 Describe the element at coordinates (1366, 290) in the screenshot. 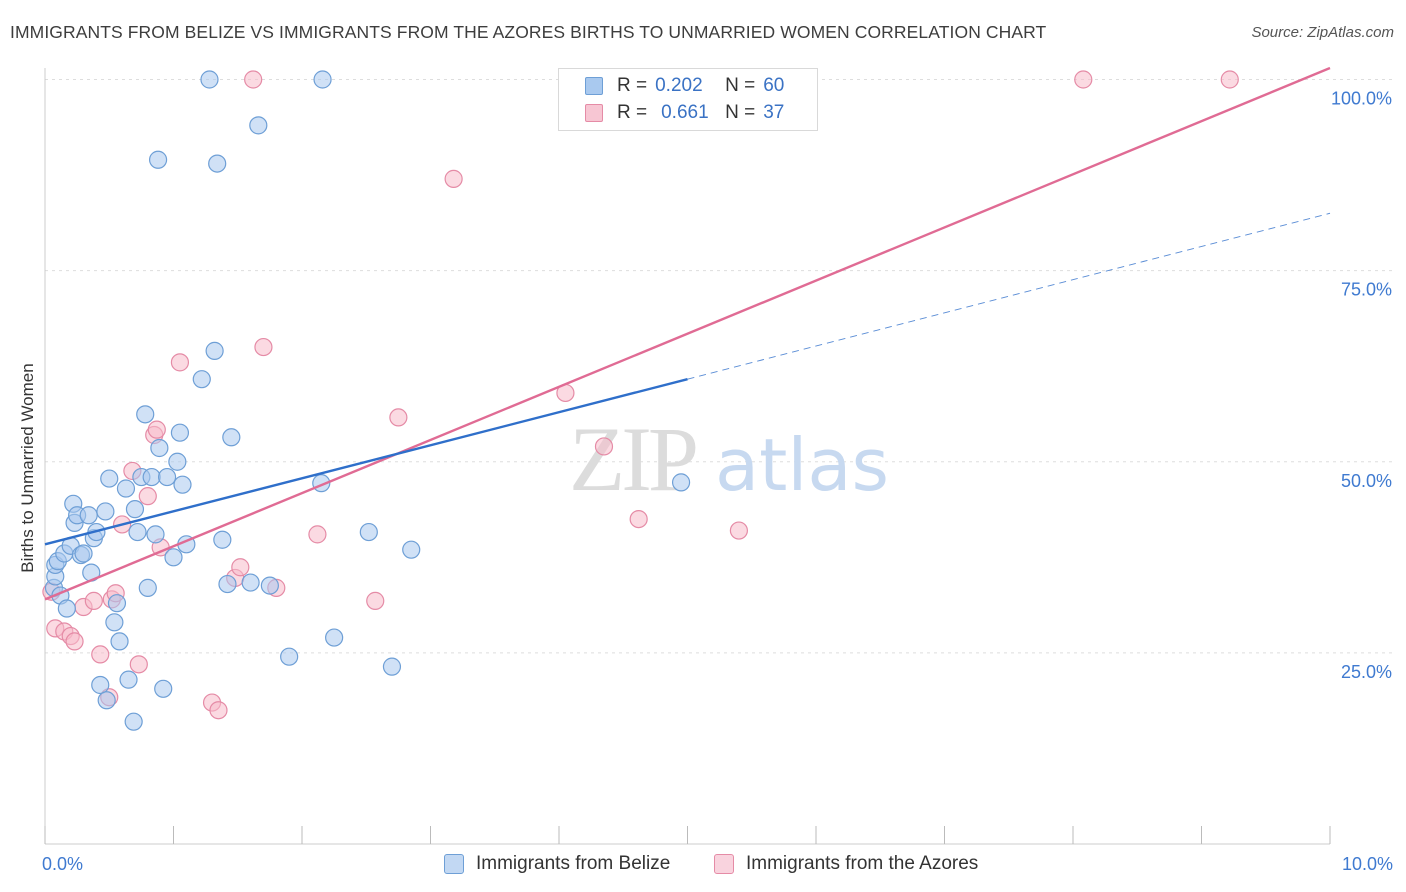

I see `y-tick-label: 75.0%` at that location.